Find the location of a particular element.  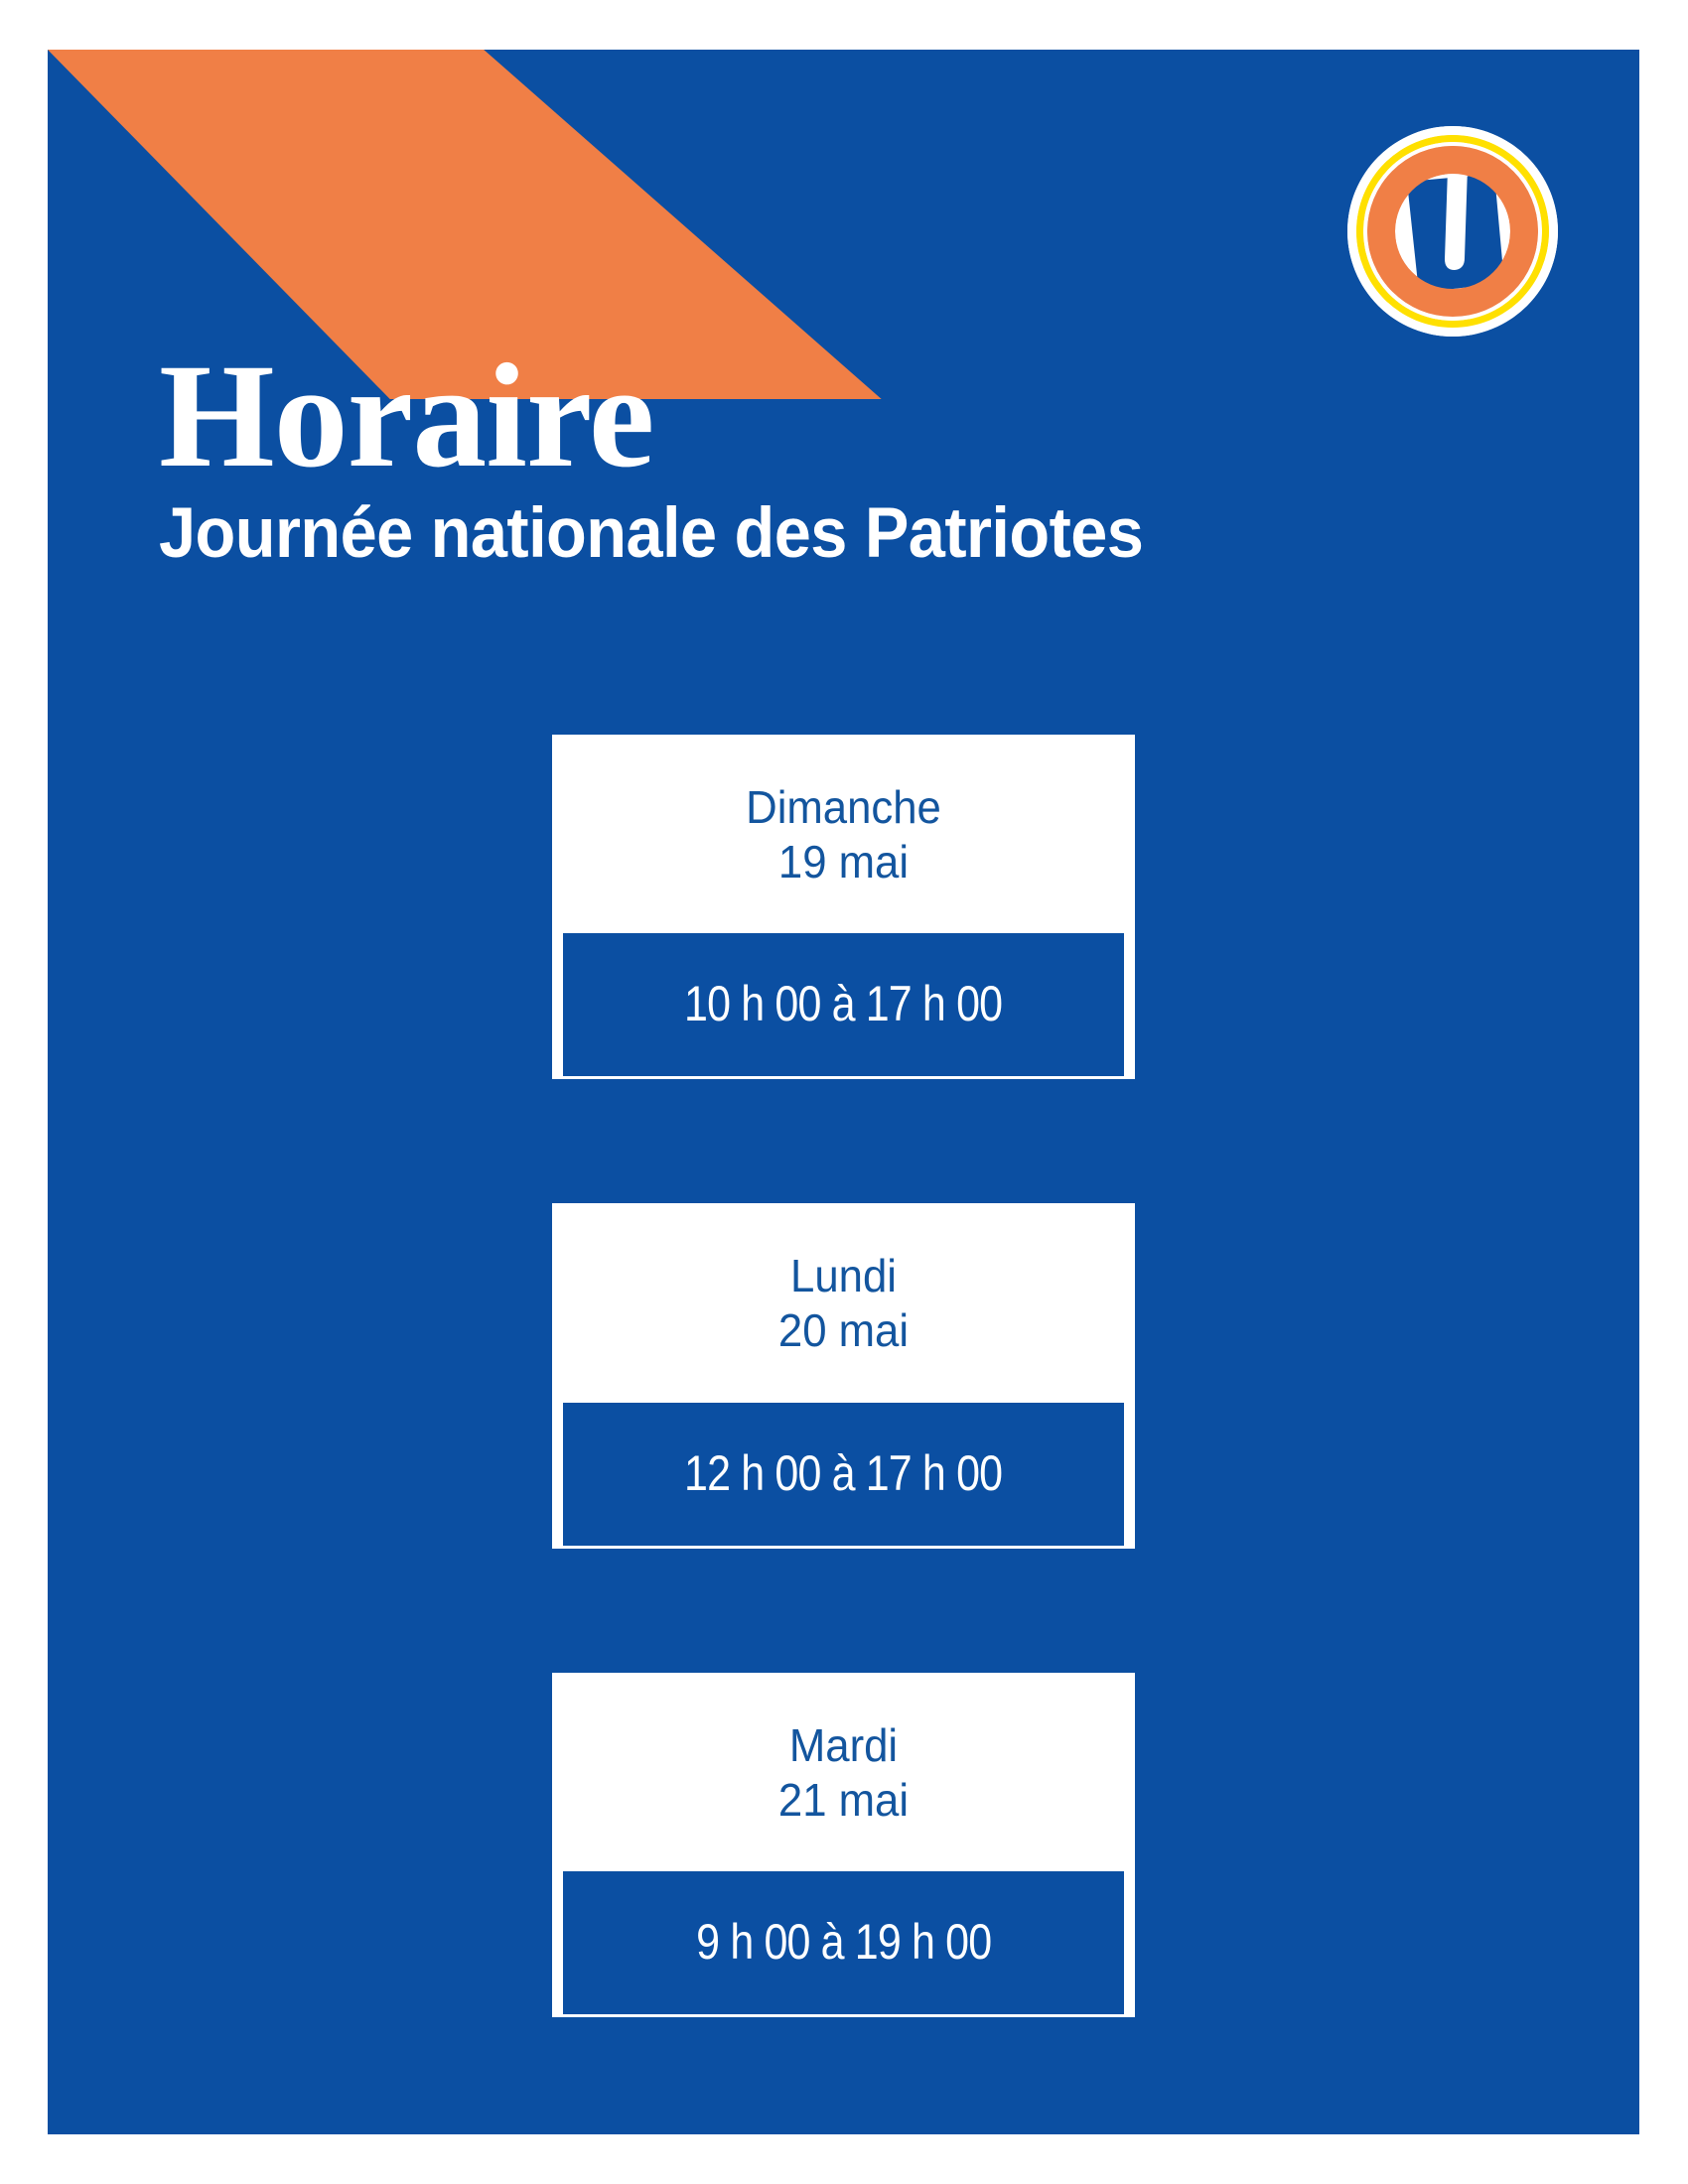

schedule-card: Lundi 20 mai 12 h 00 à 17 h 00 is located at coordinates (843, 1376).